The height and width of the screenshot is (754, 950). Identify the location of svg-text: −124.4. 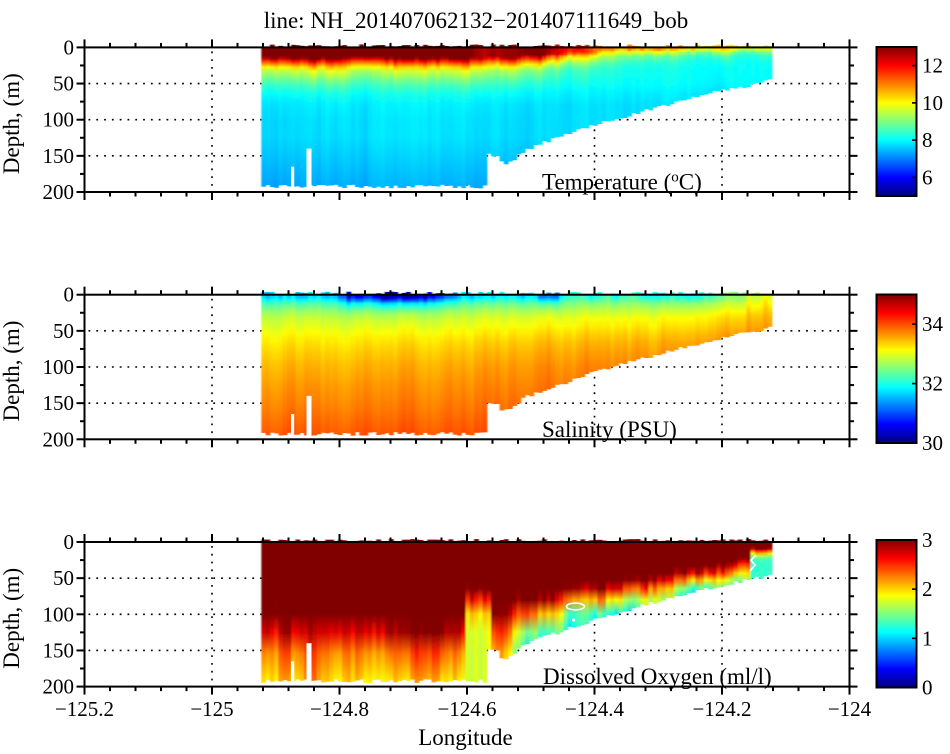
(595, 709).